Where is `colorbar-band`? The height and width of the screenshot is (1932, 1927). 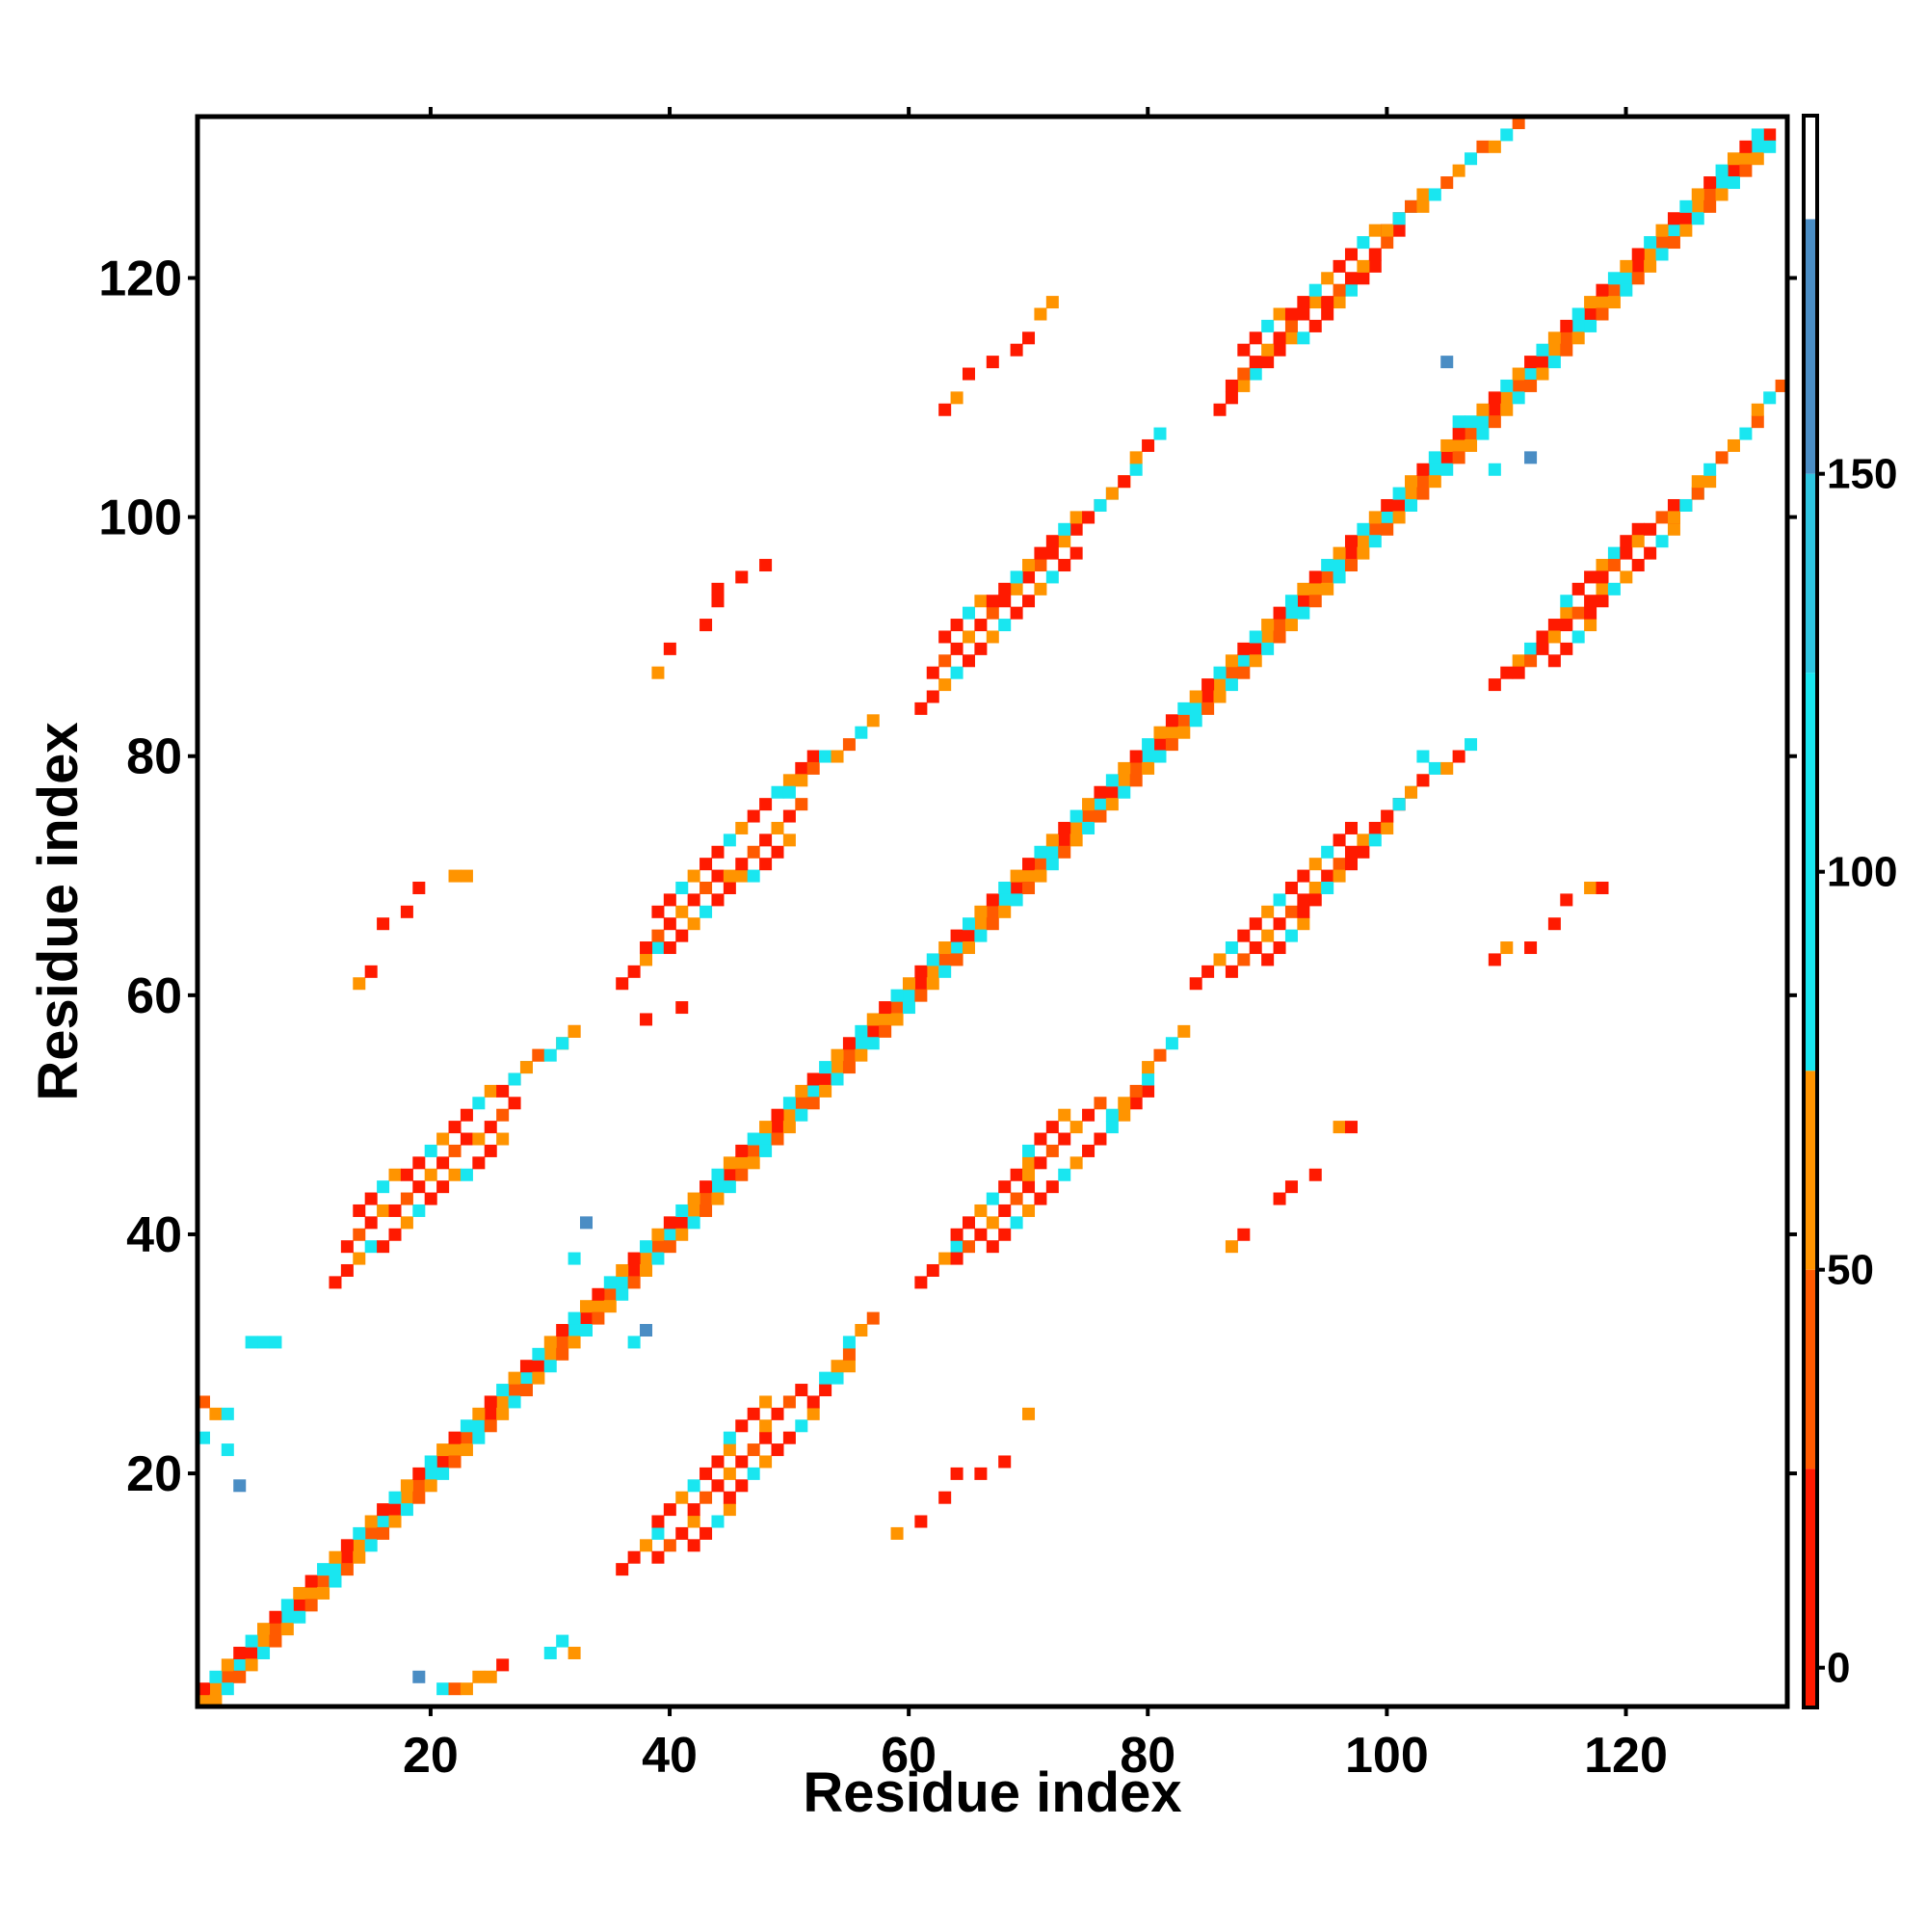
colorbar-band is located at coordinates (1810, 1588).